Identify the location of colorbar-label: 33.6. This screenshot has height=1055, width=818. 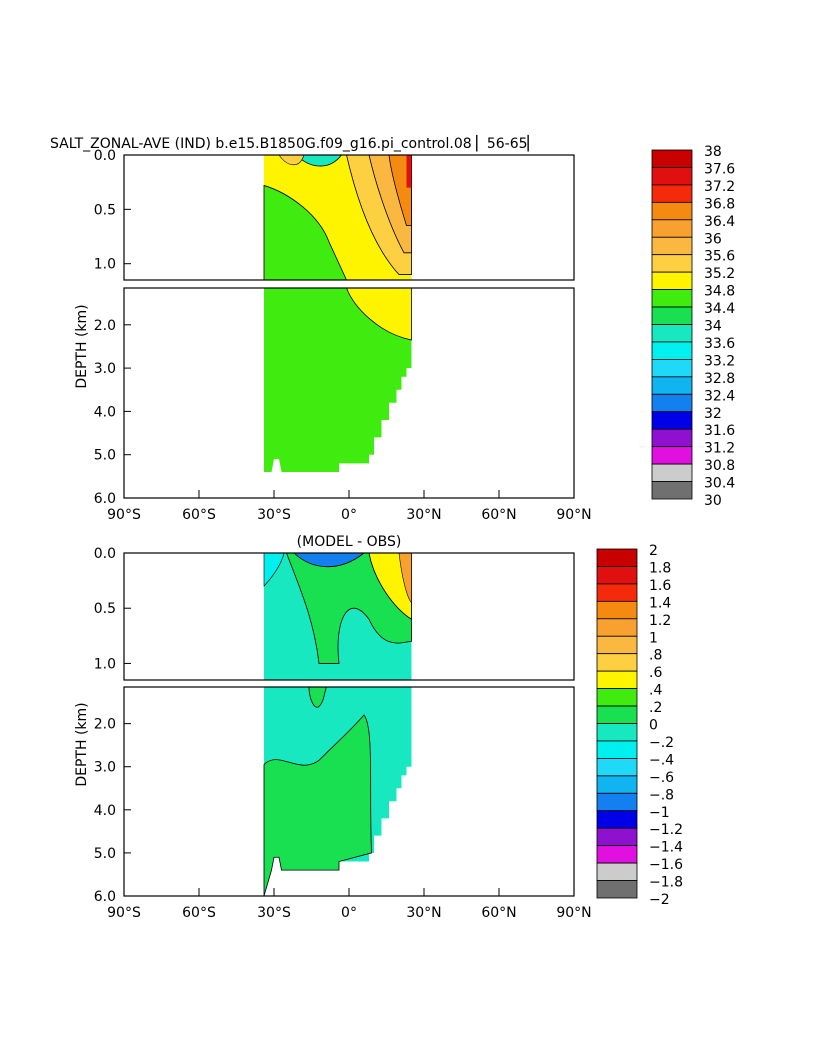
(719, 344).